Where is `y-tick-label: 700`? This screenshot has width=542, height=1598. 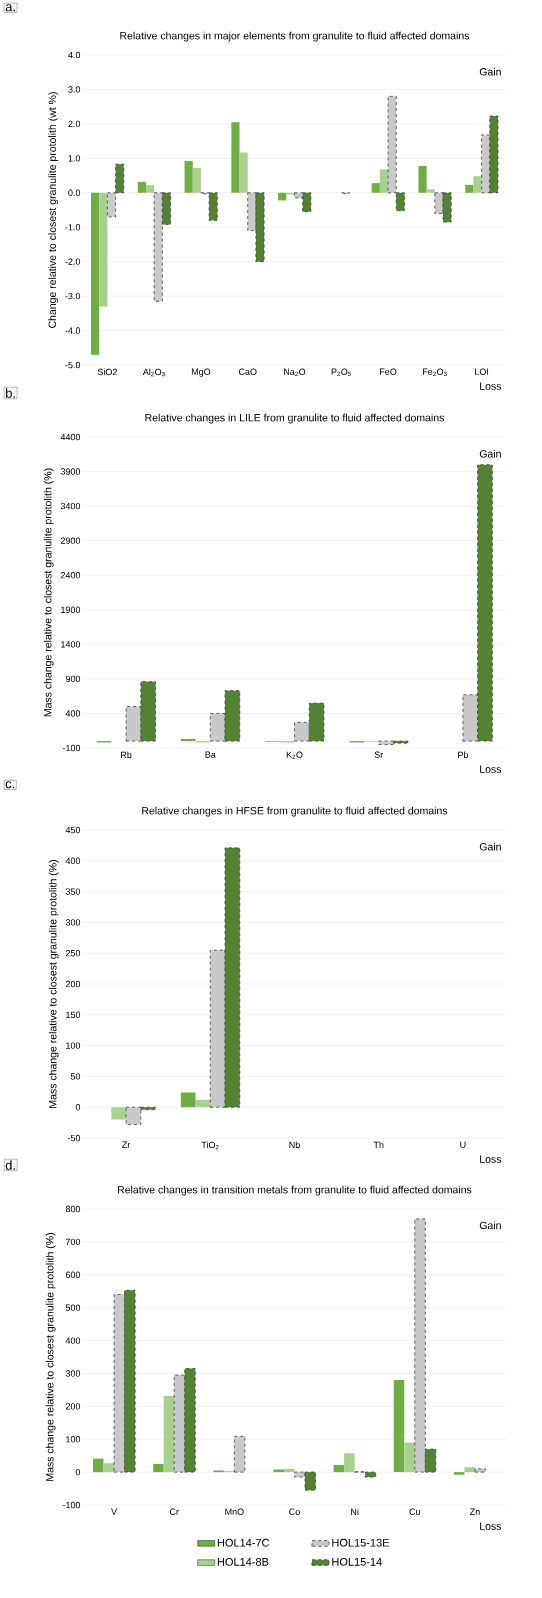
y-tick-label: 700 is located at coordinates (73, 1242).